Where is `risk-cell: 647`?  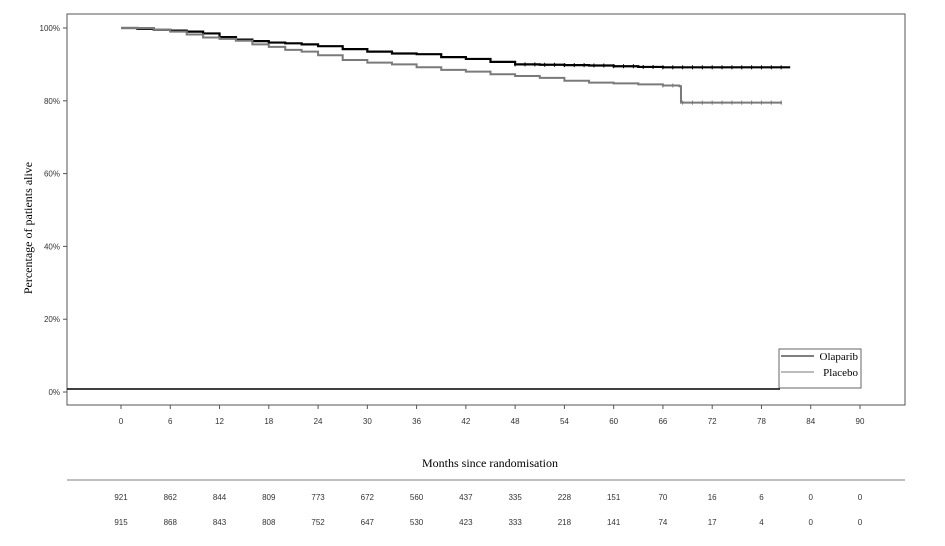 risk-cell: 647 is located at coordinates (368, 522).